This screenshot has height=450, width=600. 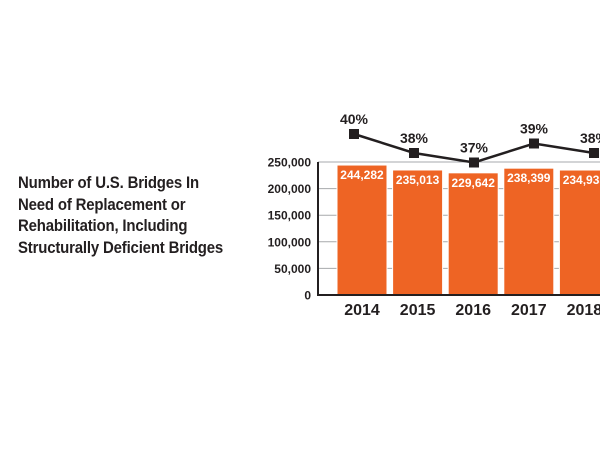 I want to click on bar-2015, so click(x=418, y=232).